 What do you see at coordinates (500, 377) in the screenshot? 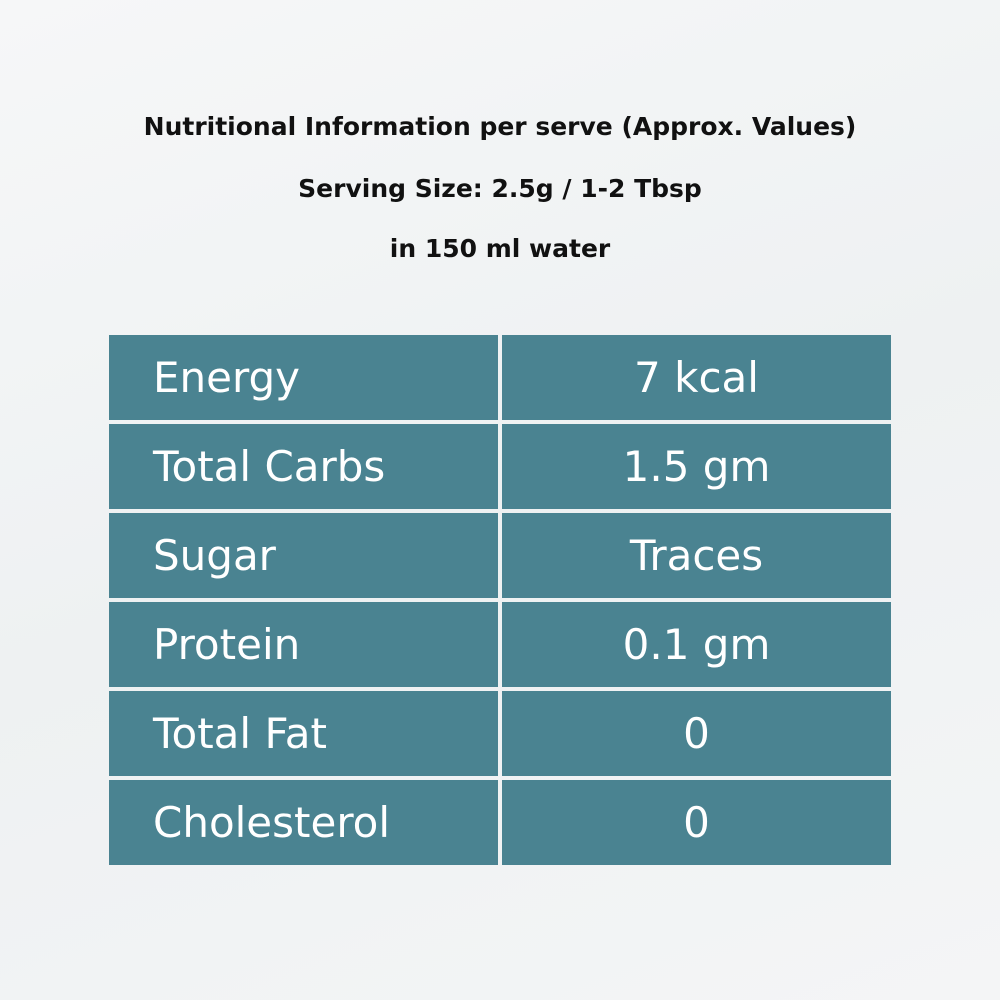
I see `table-row: Energy 7 kcal` at bounding box center [500, 377].